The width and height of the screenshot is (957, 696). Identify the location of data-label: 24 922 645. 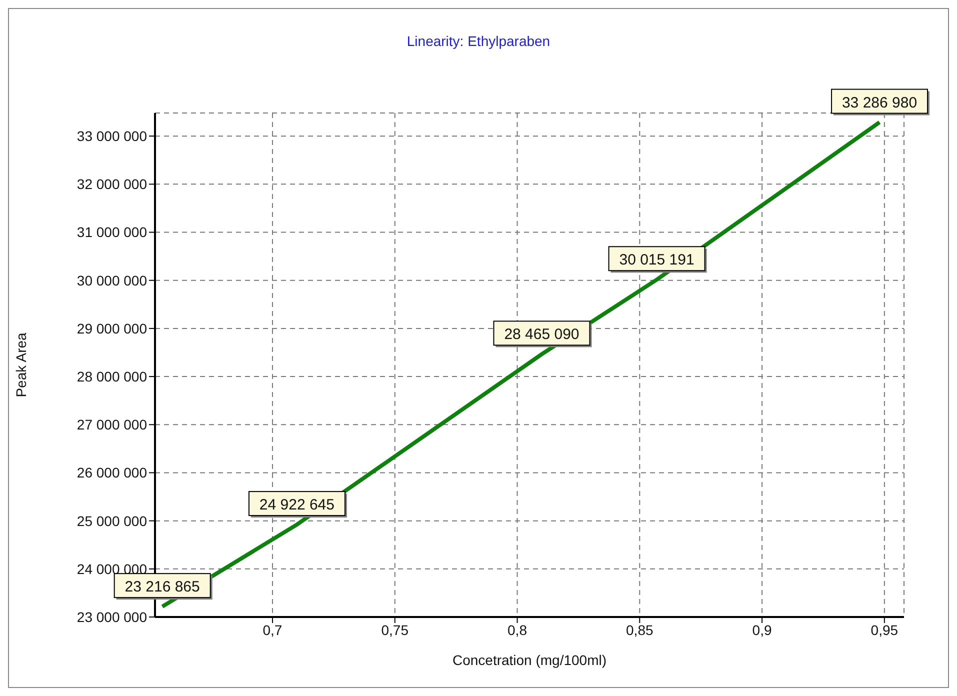
(297, 505).